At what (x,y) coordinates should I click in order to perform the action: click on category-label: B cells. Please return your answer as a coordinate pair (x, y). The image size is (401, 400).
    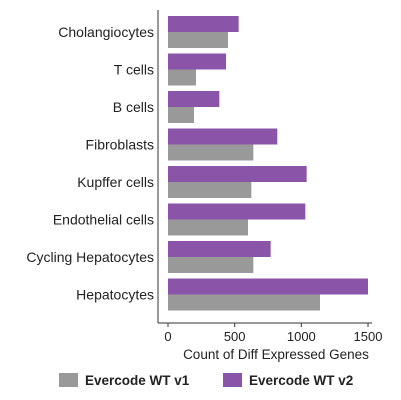
    Looking at the image, I should click on (133, 107).